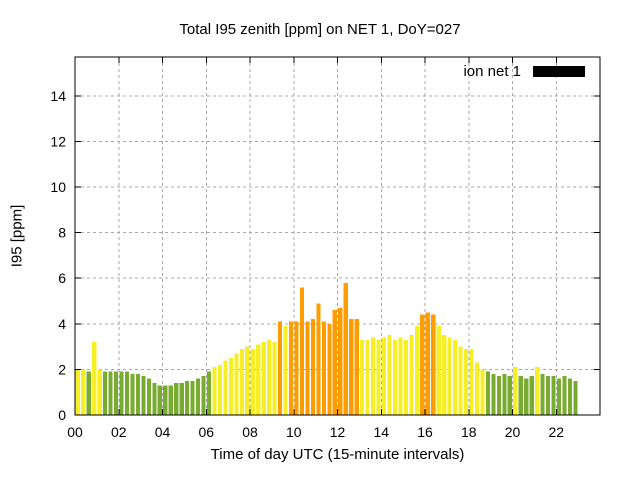  What do you see at coordinates (274, 378) in the screenshot?
I see `bar-09:00` at bounding box center [274, 378].